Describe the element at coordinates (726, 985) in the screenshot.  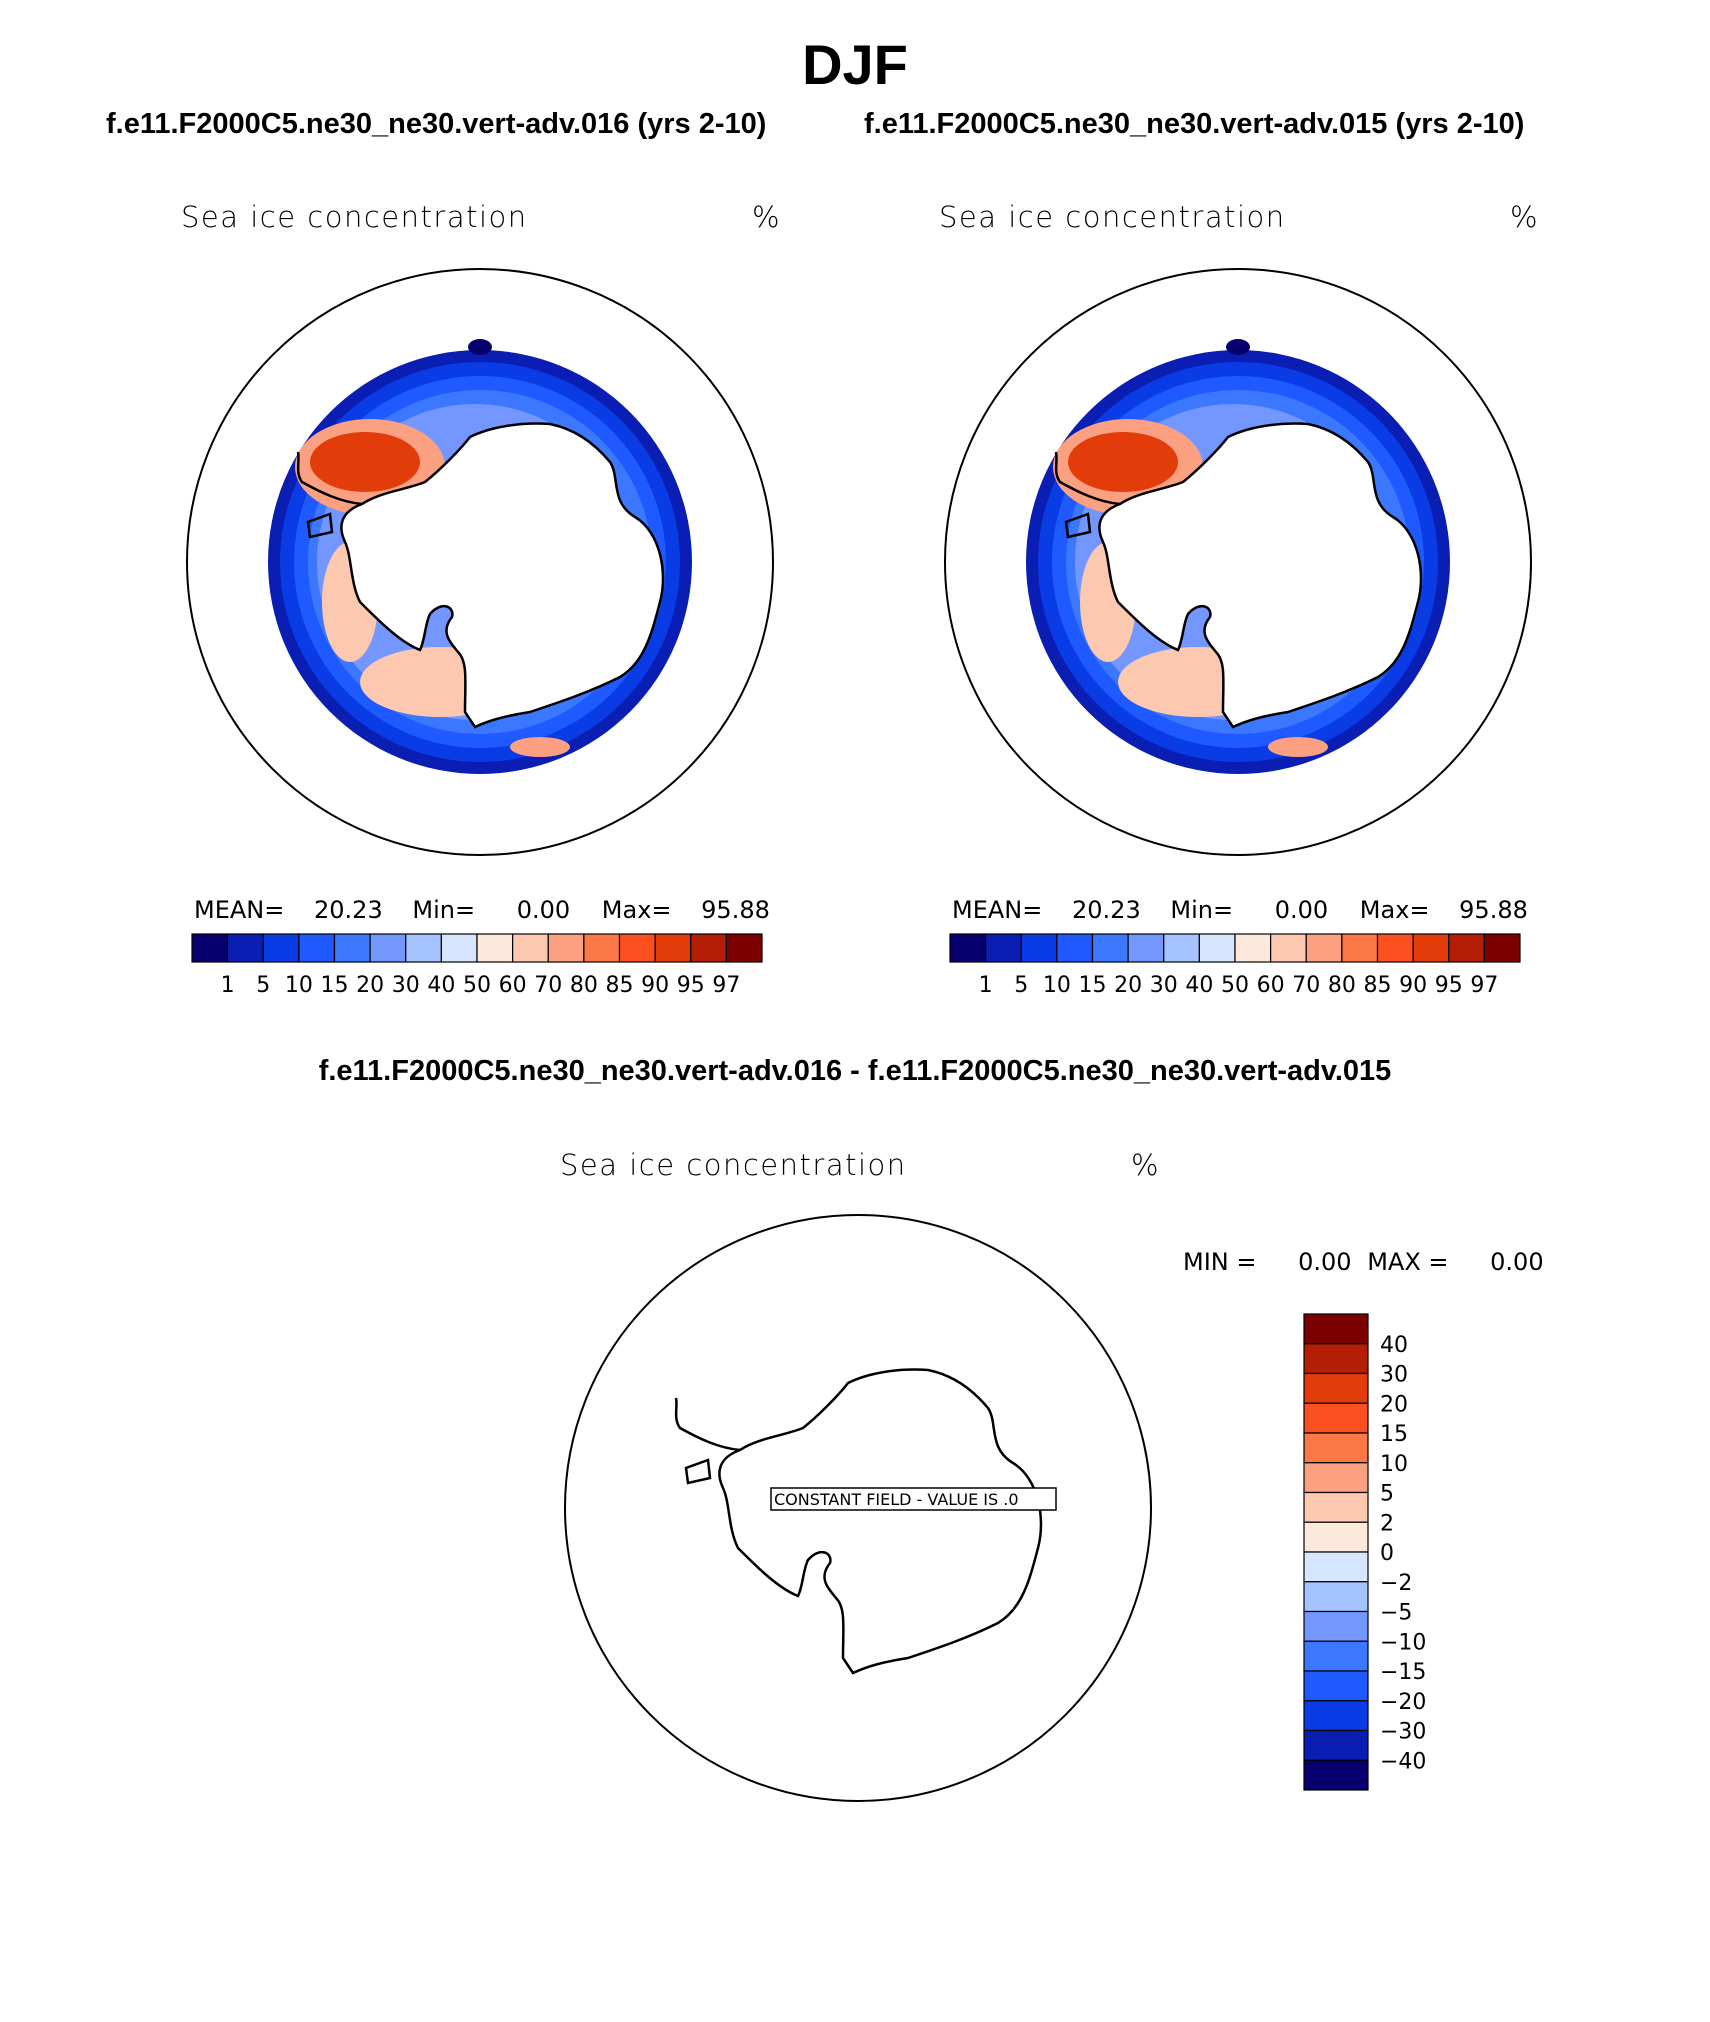
I see `case1-colorbar-tick-label: 97` at that location.